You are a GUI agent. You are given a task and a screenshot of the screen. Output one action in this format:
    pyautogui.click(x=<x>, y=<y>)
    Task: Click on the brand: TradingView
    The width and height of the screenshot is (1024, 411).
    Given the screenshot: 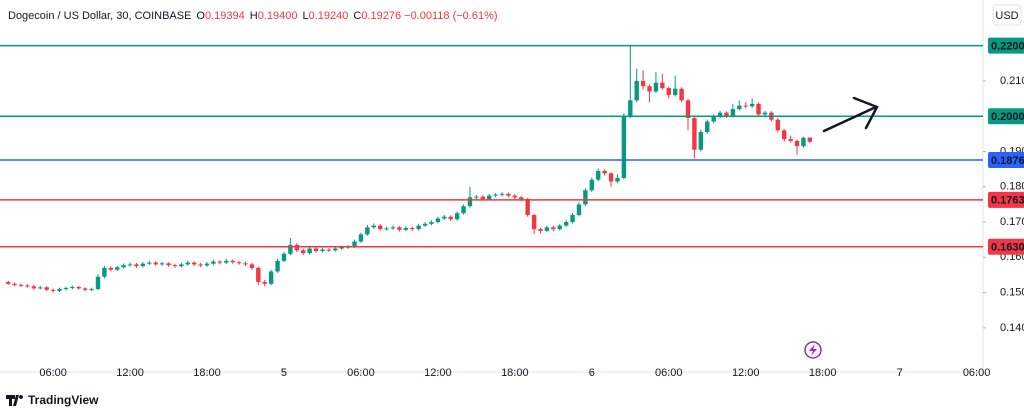 What is the action you would take?
    pyautogui.click(x=63, y=400)
    